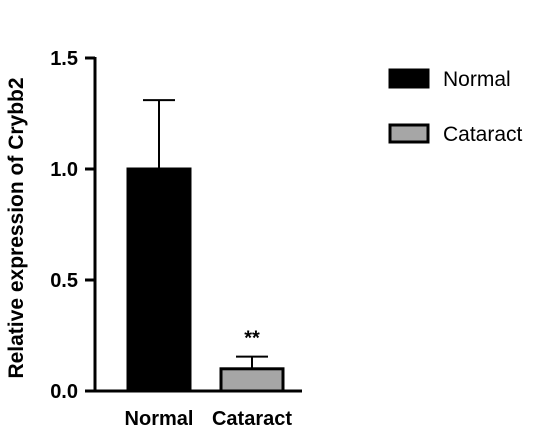  I want to click on legend-label: Normal, so click(477, 79).